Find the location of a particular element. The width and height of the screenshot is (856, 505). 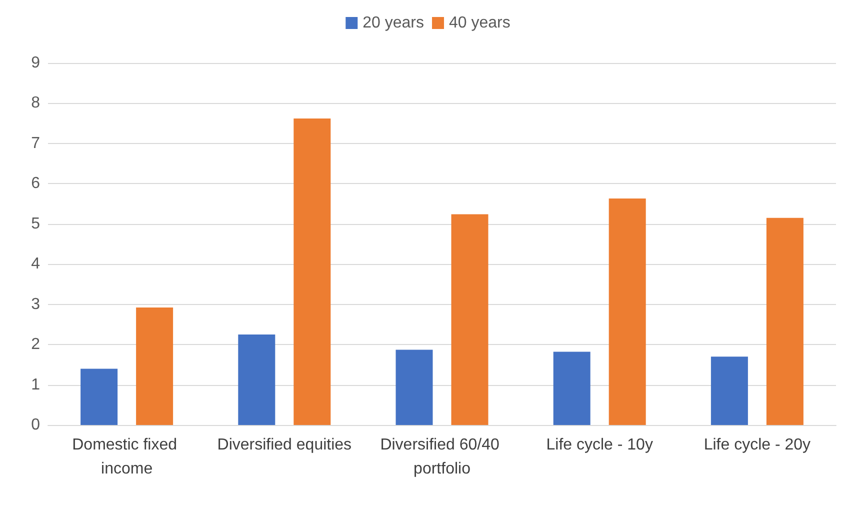

legend-label: 40 years is located at coordinates (479, 23).